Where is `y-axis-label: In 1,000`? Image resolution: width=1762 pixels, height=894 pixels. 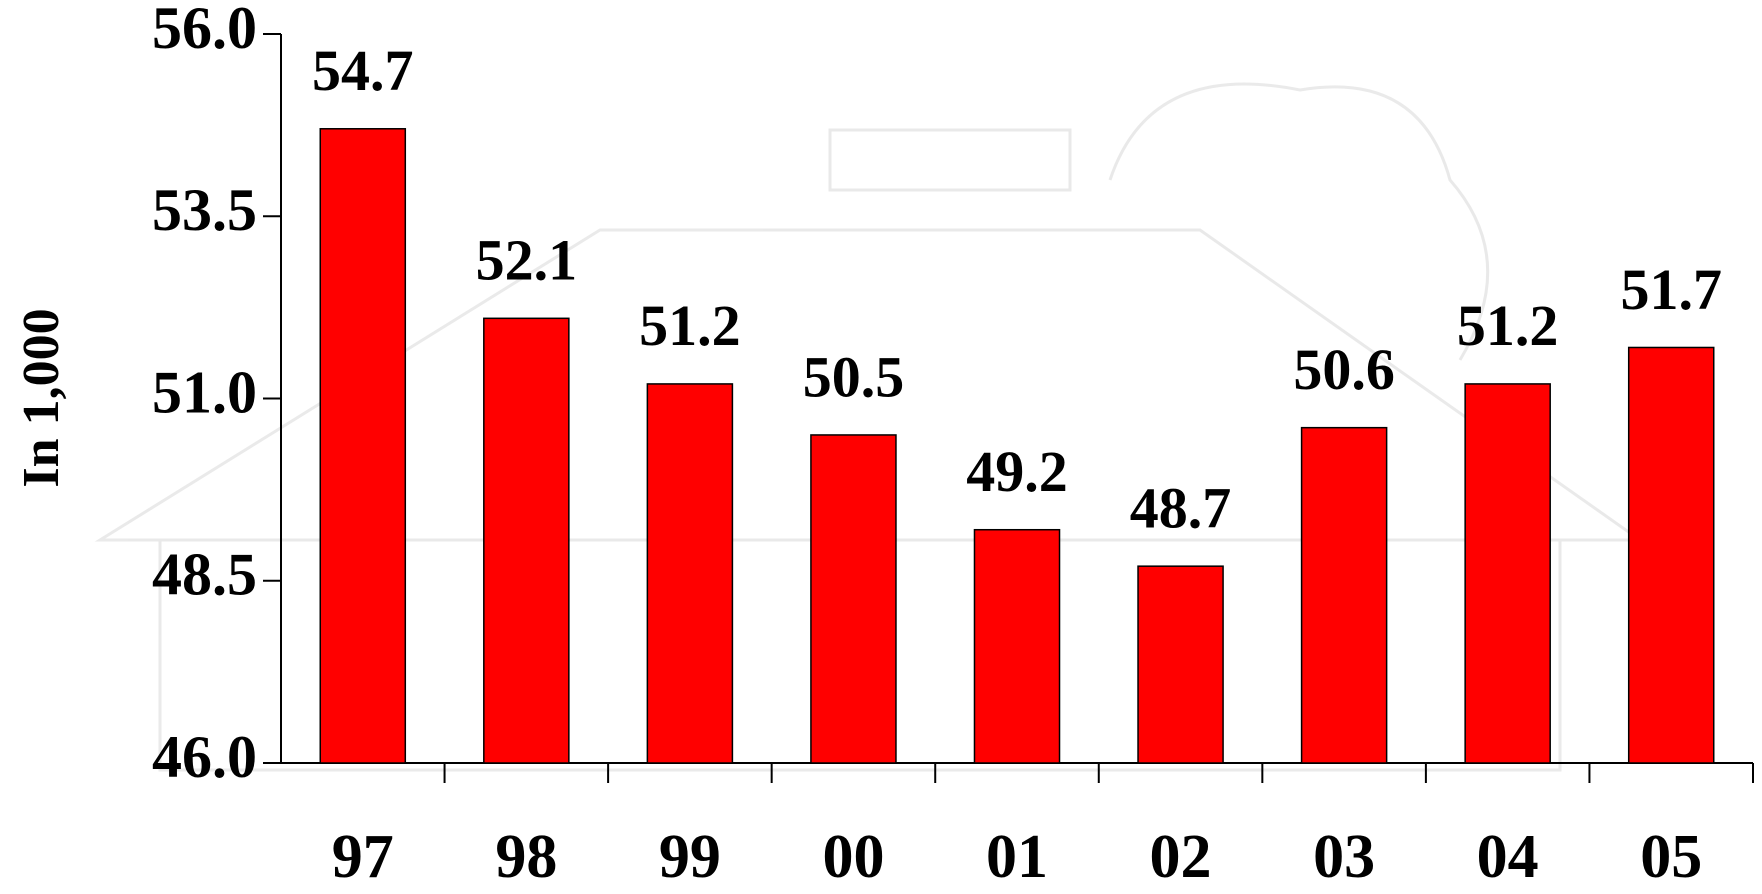 y-axis-label: In 1,000 is located at coordinates (41, 397).